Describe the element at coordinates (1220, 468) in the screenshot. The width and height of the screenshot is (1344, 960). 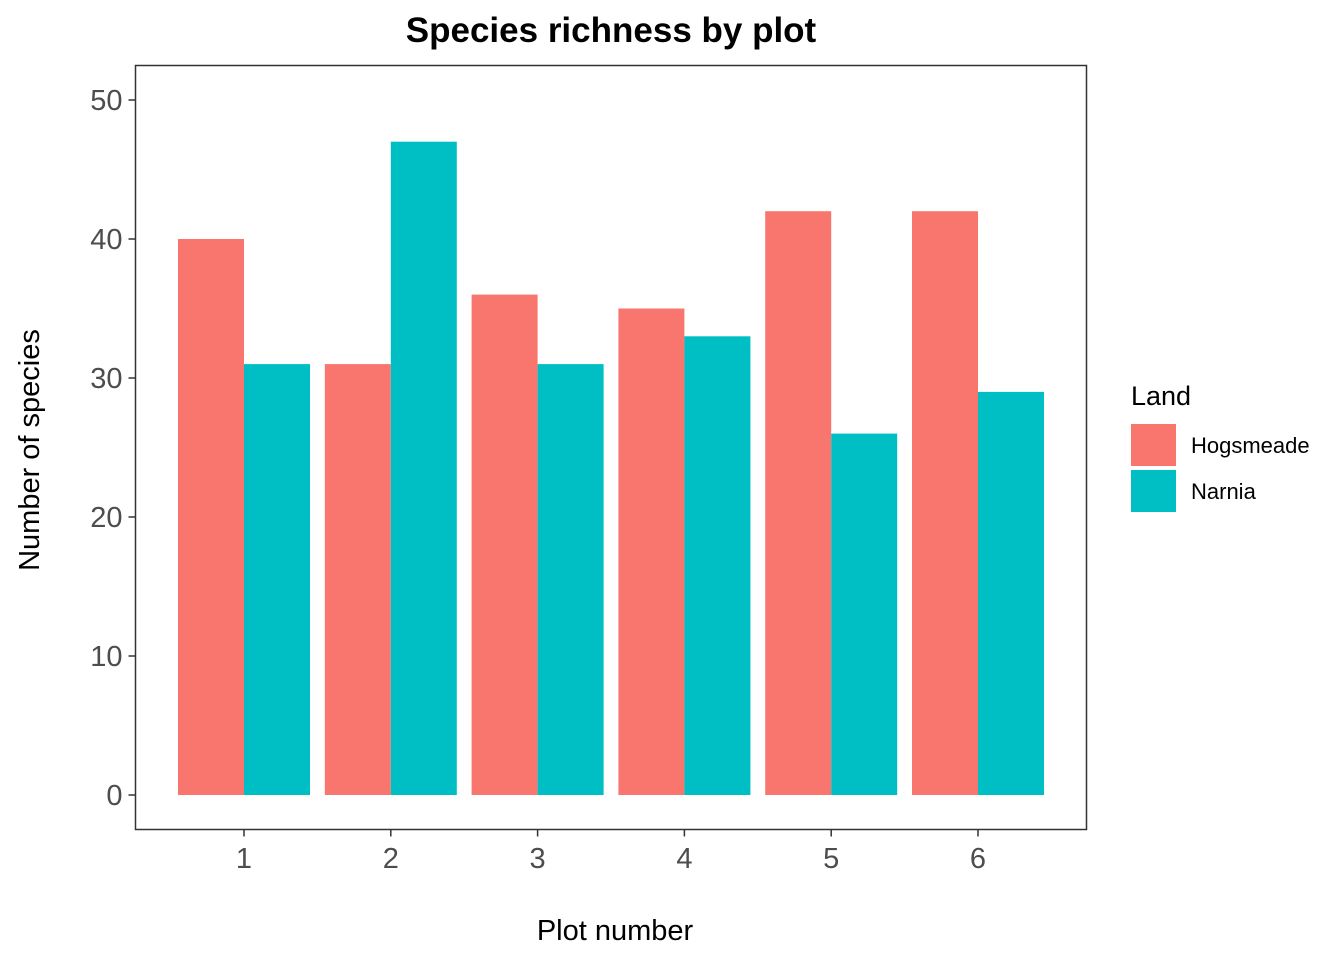
I see `legend-items: Hogsmeade Narnia` at that location.